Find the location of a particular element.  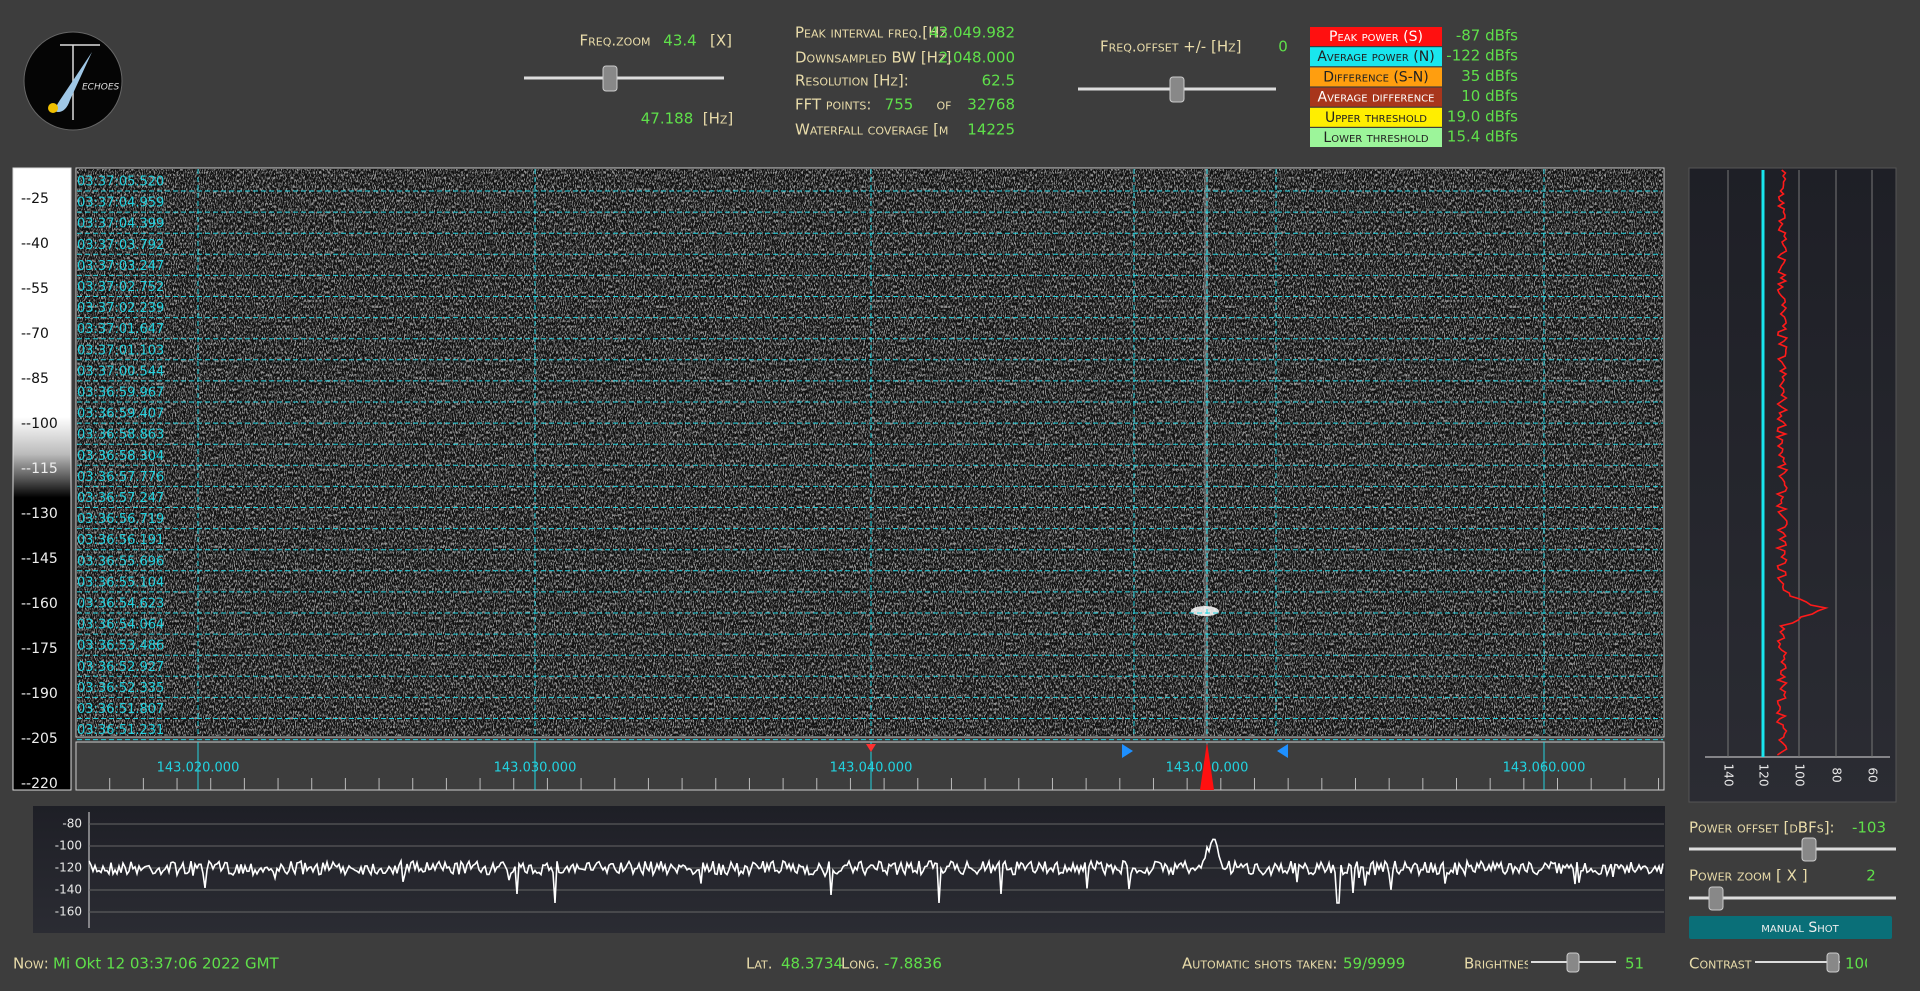

info-label: FFT points: is located at coordinates (833, 105).